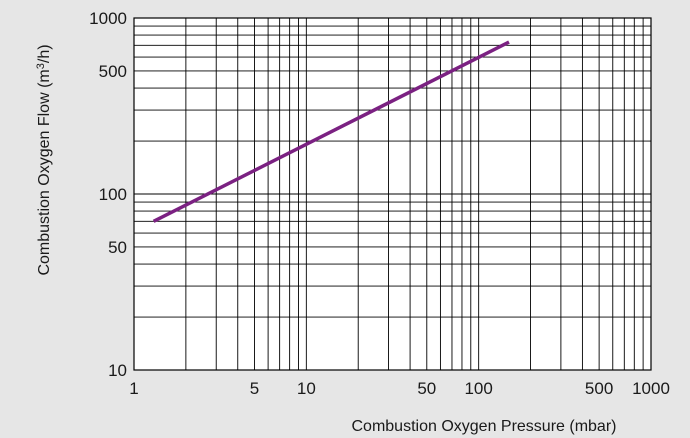  Describe the element at coordinates (113, 194) in the screenshot. I see `y-tick-label: 100` at that location.